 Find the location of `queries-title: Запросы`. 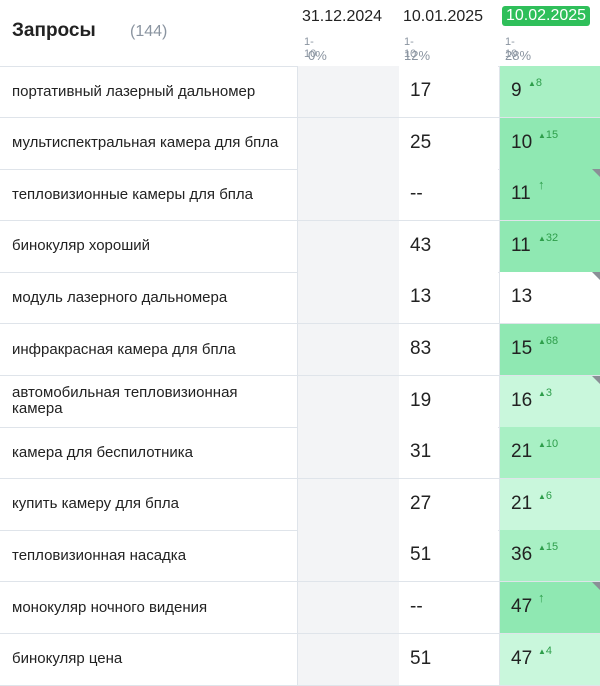

queries-title: Запросы is located at coordinates (54, 30).